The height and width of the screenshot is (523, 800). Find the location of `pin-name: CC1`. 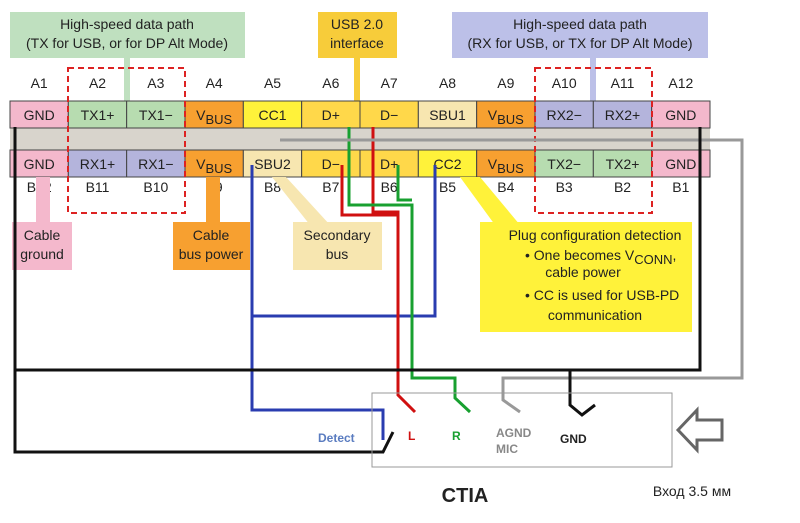

pin-name: CC1 is located at coordinates (272, 115).